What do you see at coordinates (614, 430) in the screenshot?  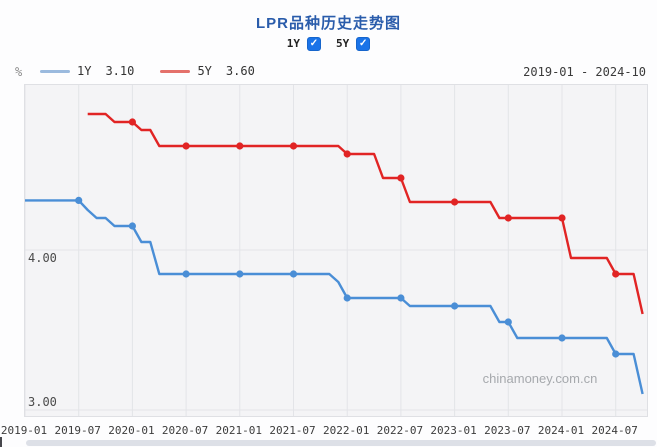 I see `x-tick-label: 2024-07` at bounding box center [614, 430].